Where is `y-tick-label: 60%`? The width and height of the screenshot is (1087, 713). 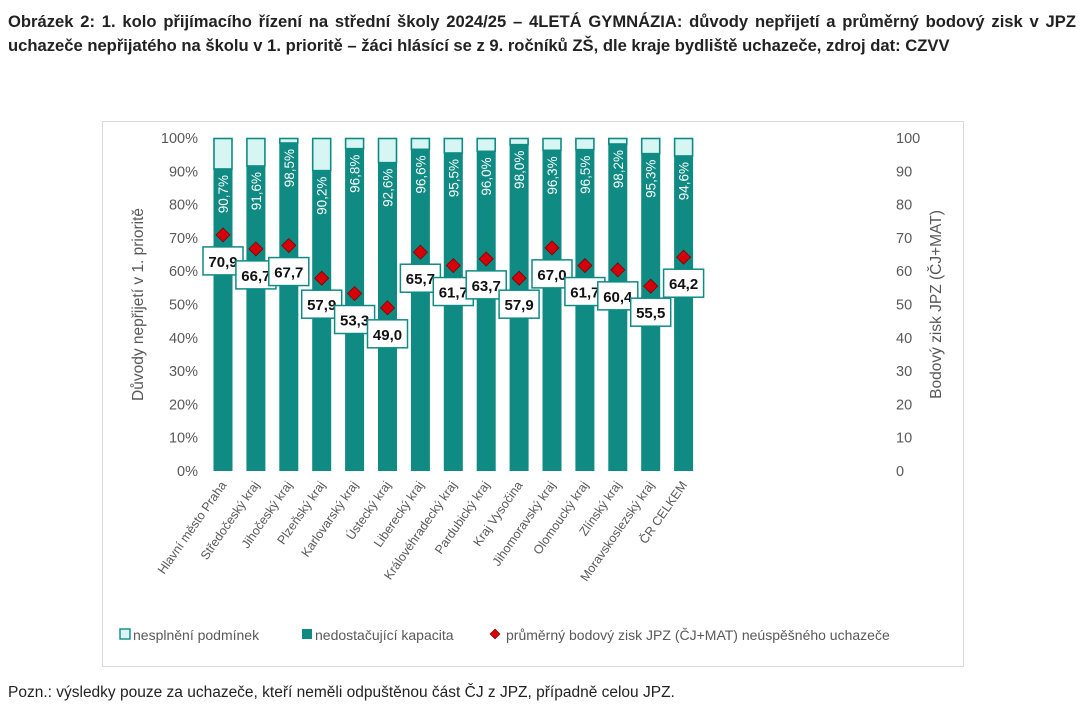 y-tick-label: 60% is located at coordinates (183, 272).